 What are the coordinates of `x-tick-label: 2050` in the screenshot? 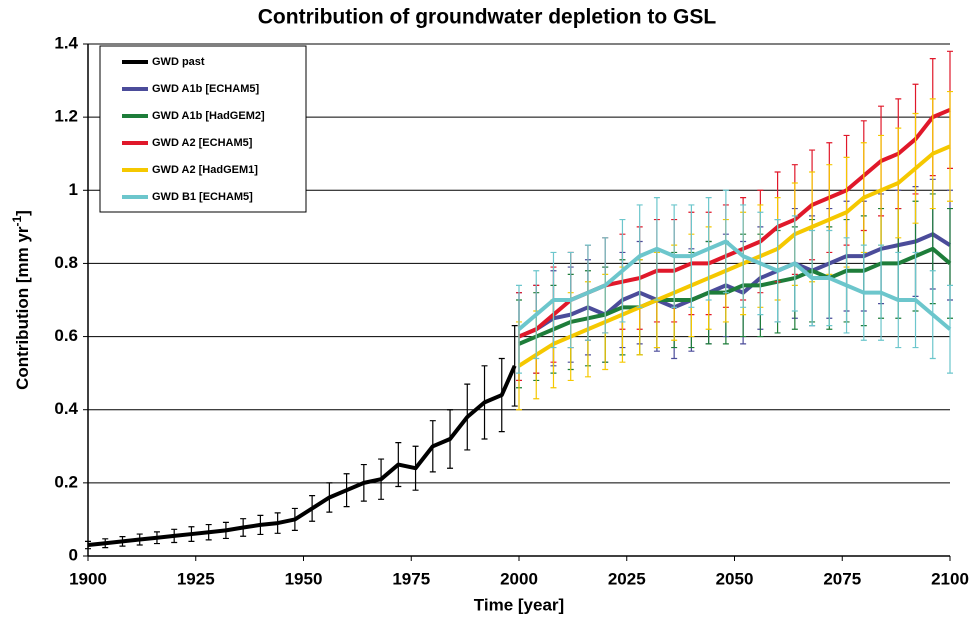 It's located at (735, 578).